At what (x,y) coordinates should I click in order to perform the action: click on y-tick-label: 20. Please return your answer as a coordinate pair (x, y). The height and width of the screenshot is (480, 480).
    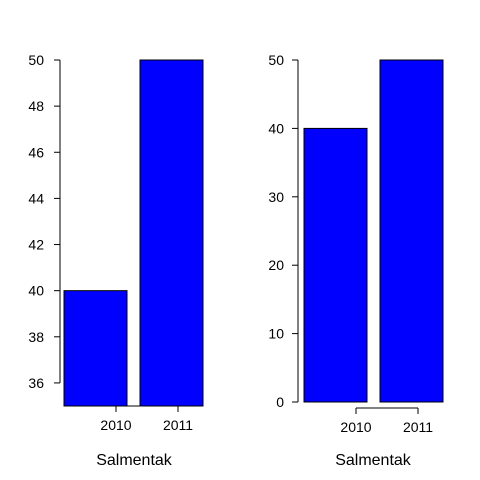
    Looking at the image, I should click on (276, 265).